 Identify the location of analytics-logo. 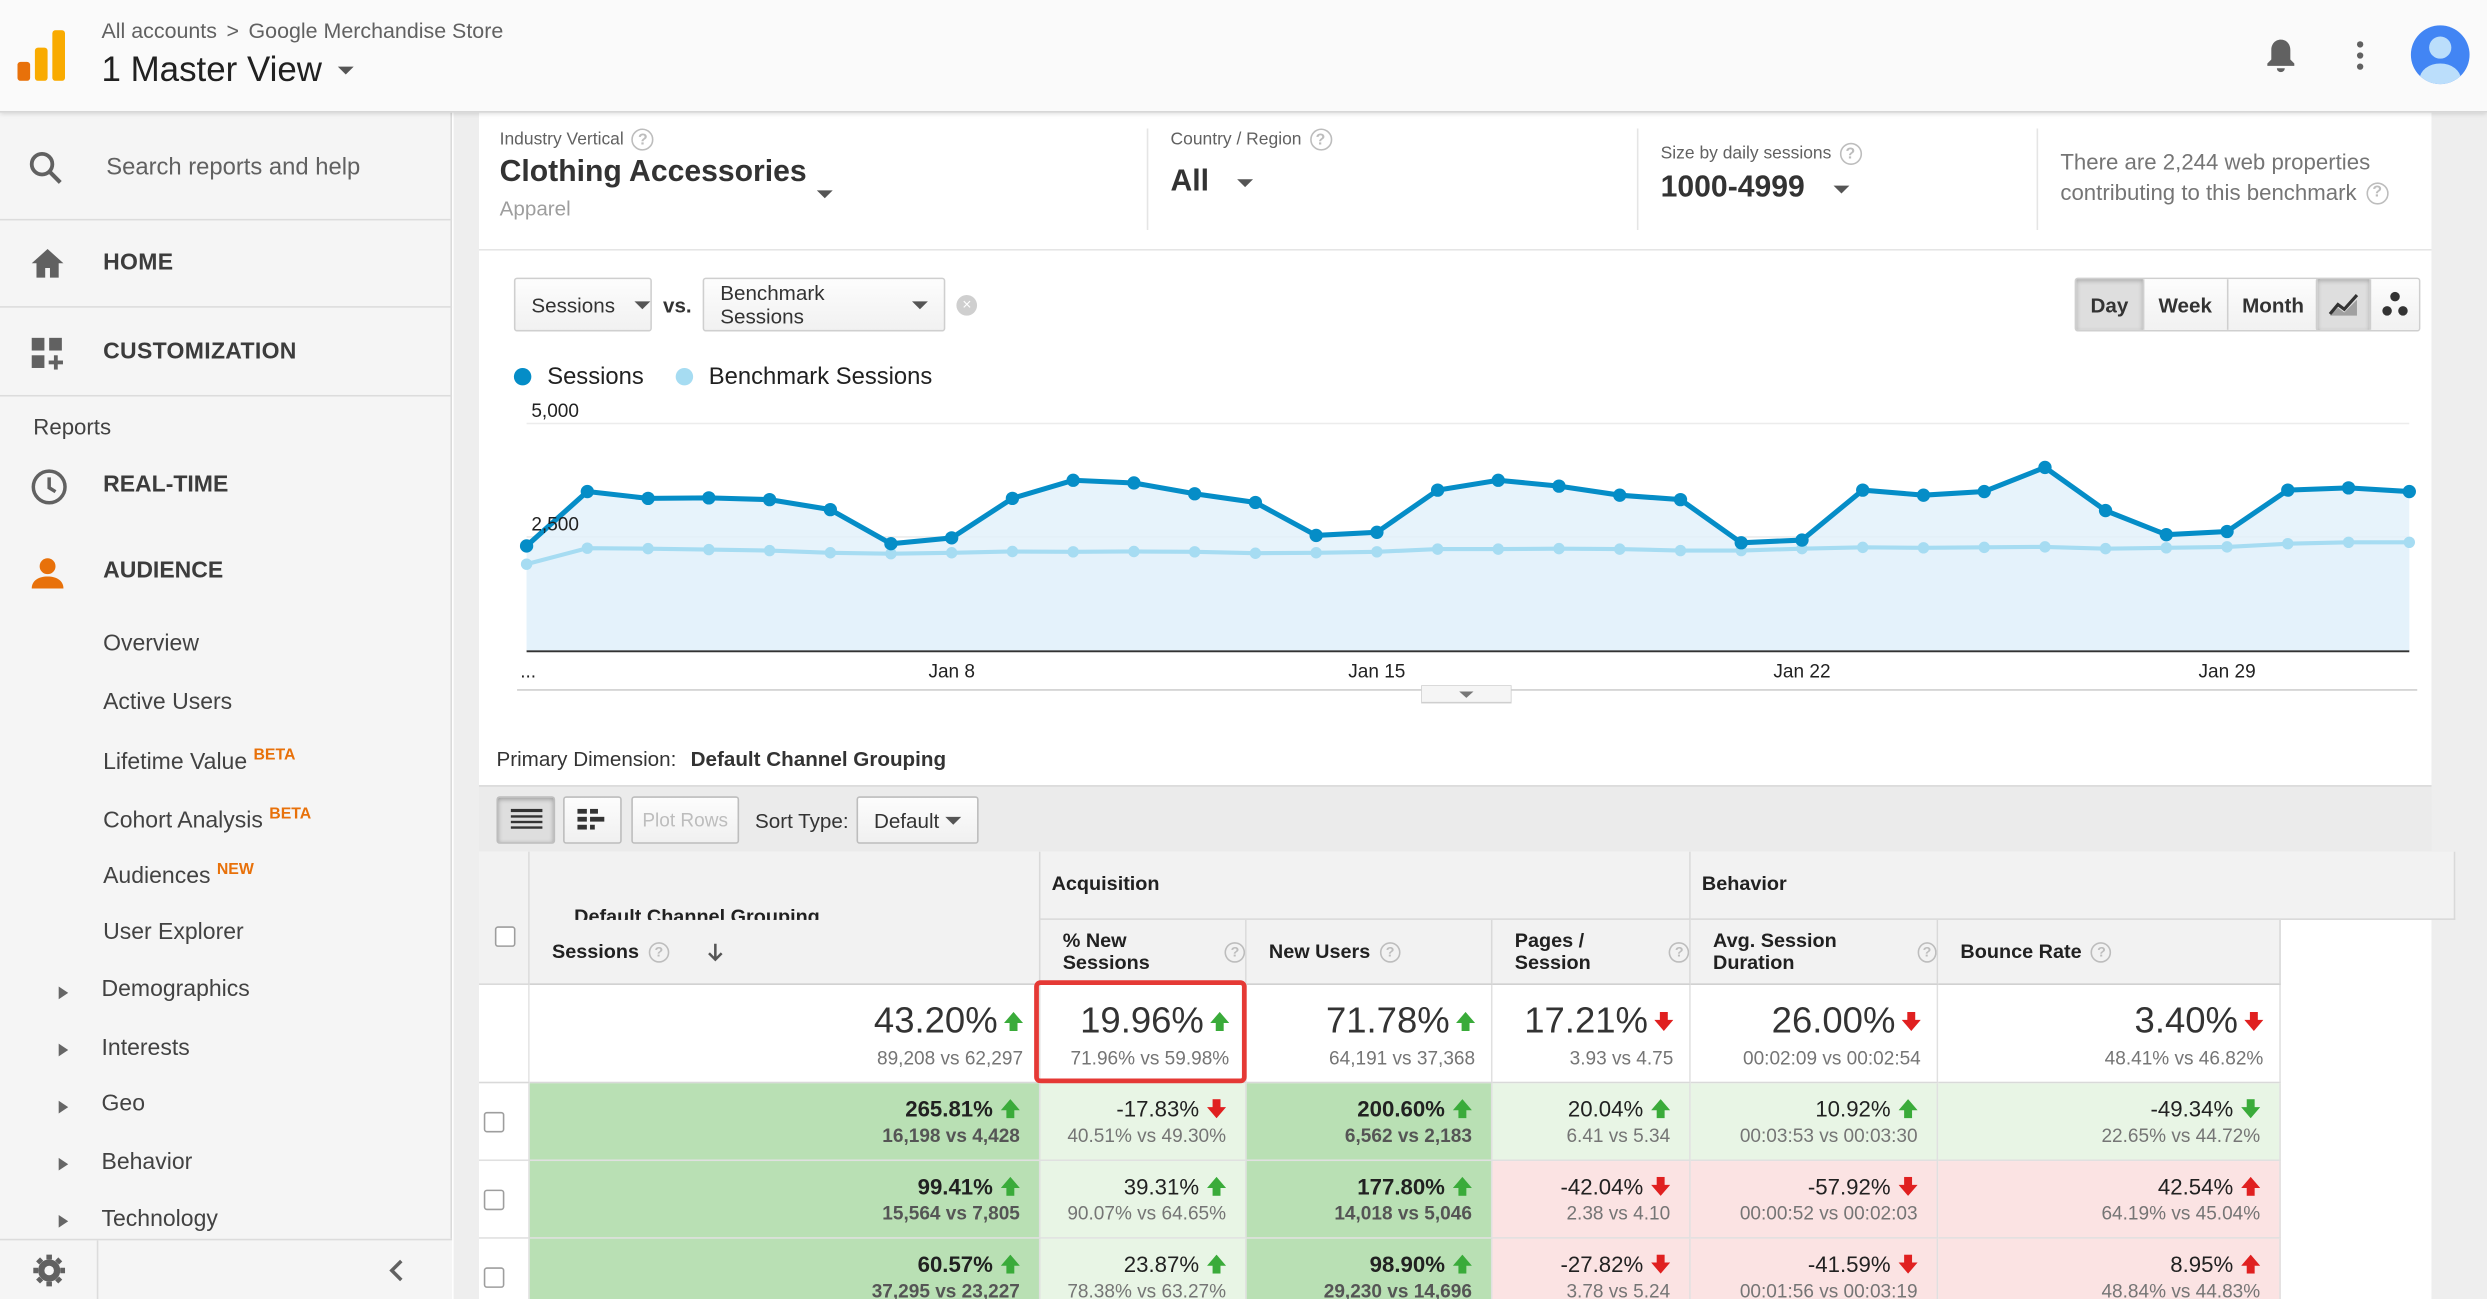
(41, 55).